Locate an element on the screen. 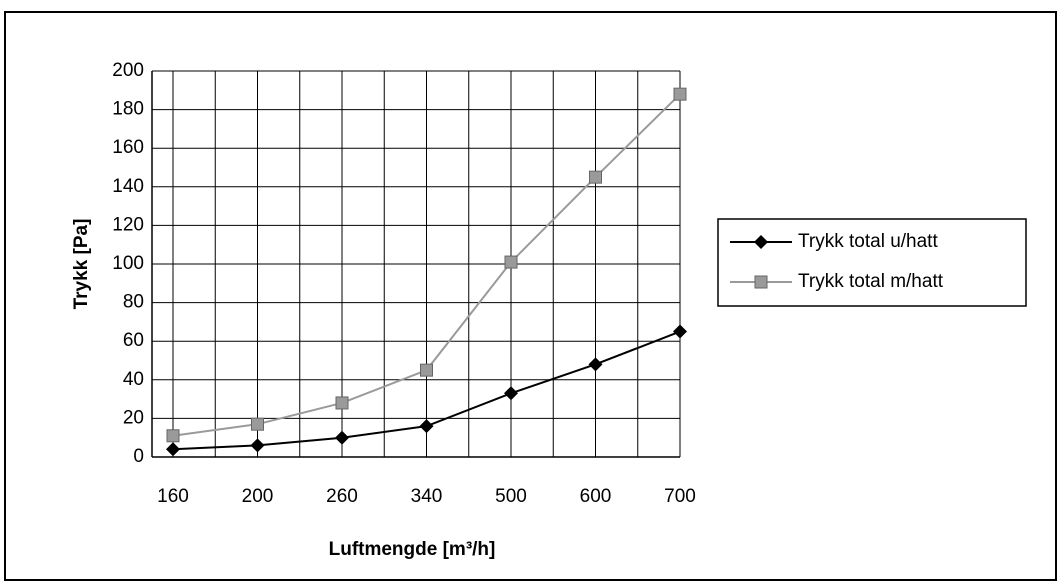  y-tick-label: 20 is located at coordinates (133, 417).